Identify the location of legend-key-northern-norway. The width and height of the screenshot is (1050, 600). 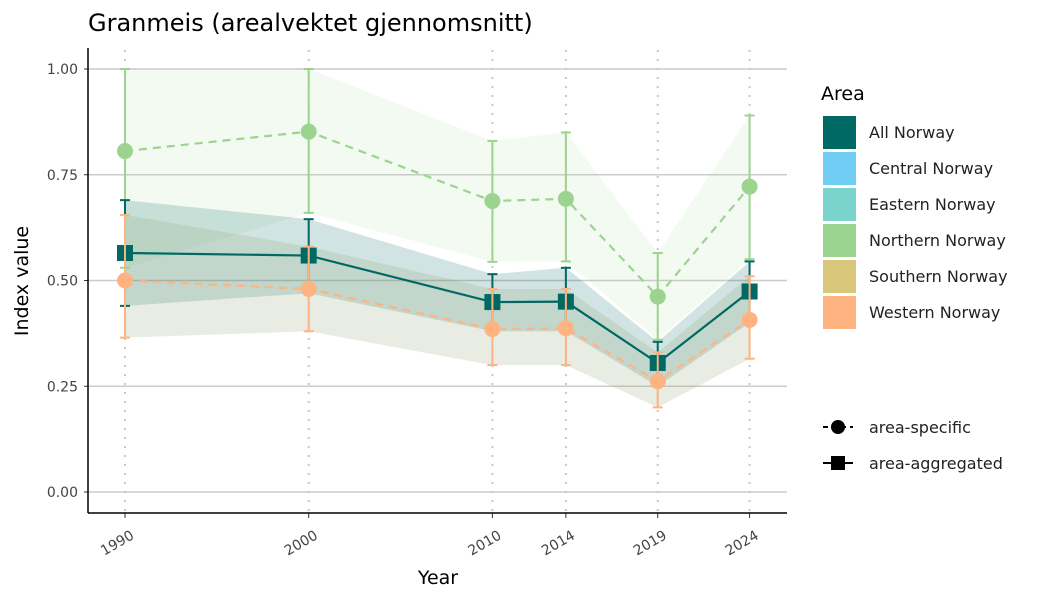
(839, 240).